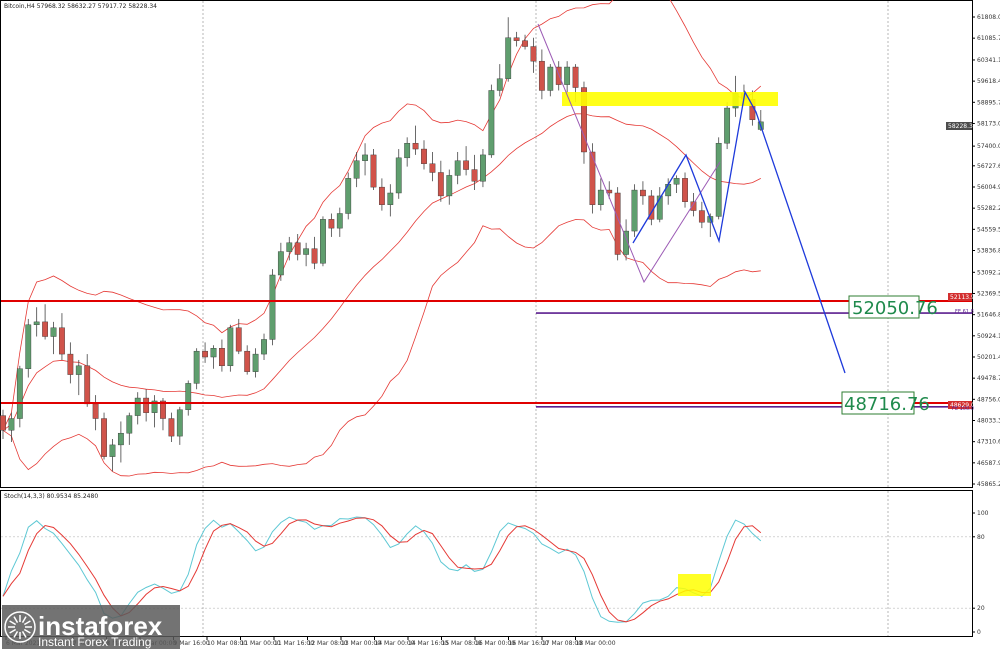  I want to click on x-tick-label: 12 Mar 08:00, so click(328, 643).